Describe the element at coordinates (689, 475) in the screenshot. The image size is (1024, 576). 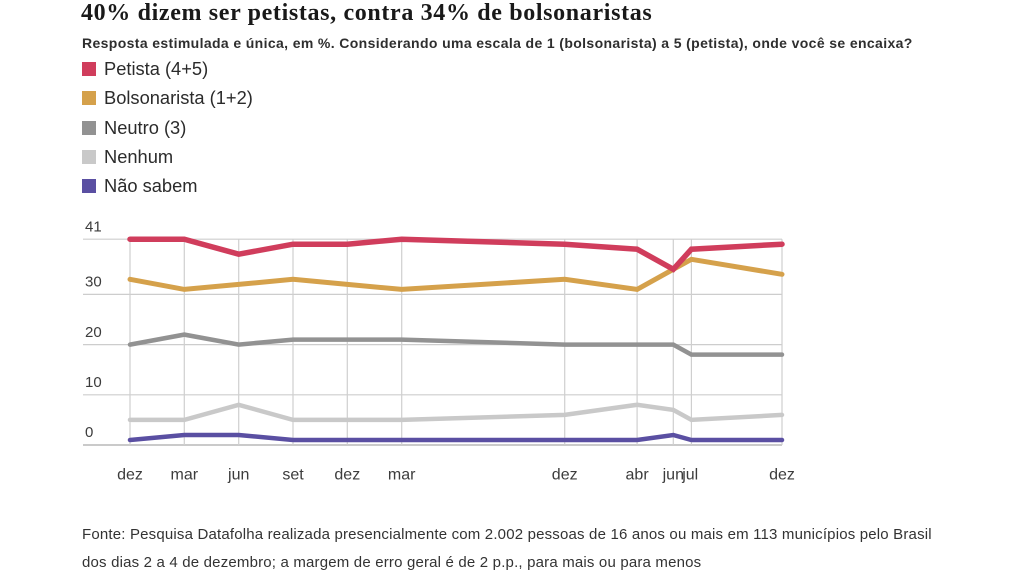
I see `svg-text: jul` at that location.